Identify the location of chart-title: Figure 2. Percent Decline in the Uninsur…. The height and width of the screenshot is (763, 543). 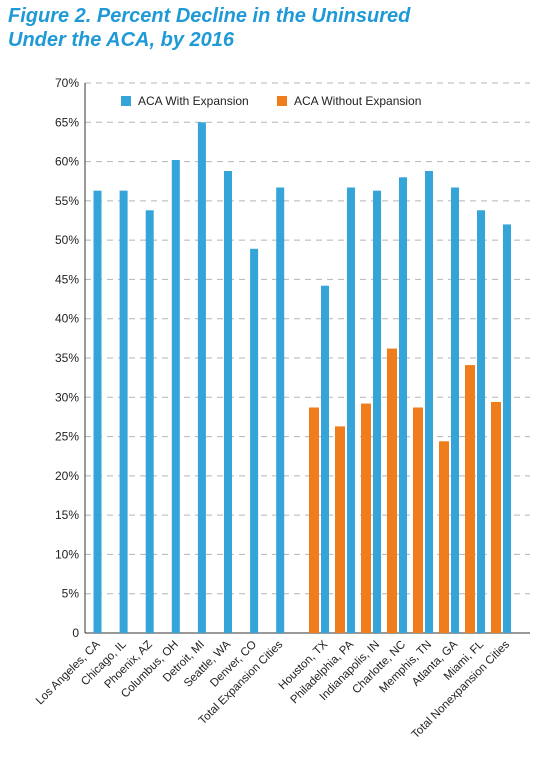
(273, 28).